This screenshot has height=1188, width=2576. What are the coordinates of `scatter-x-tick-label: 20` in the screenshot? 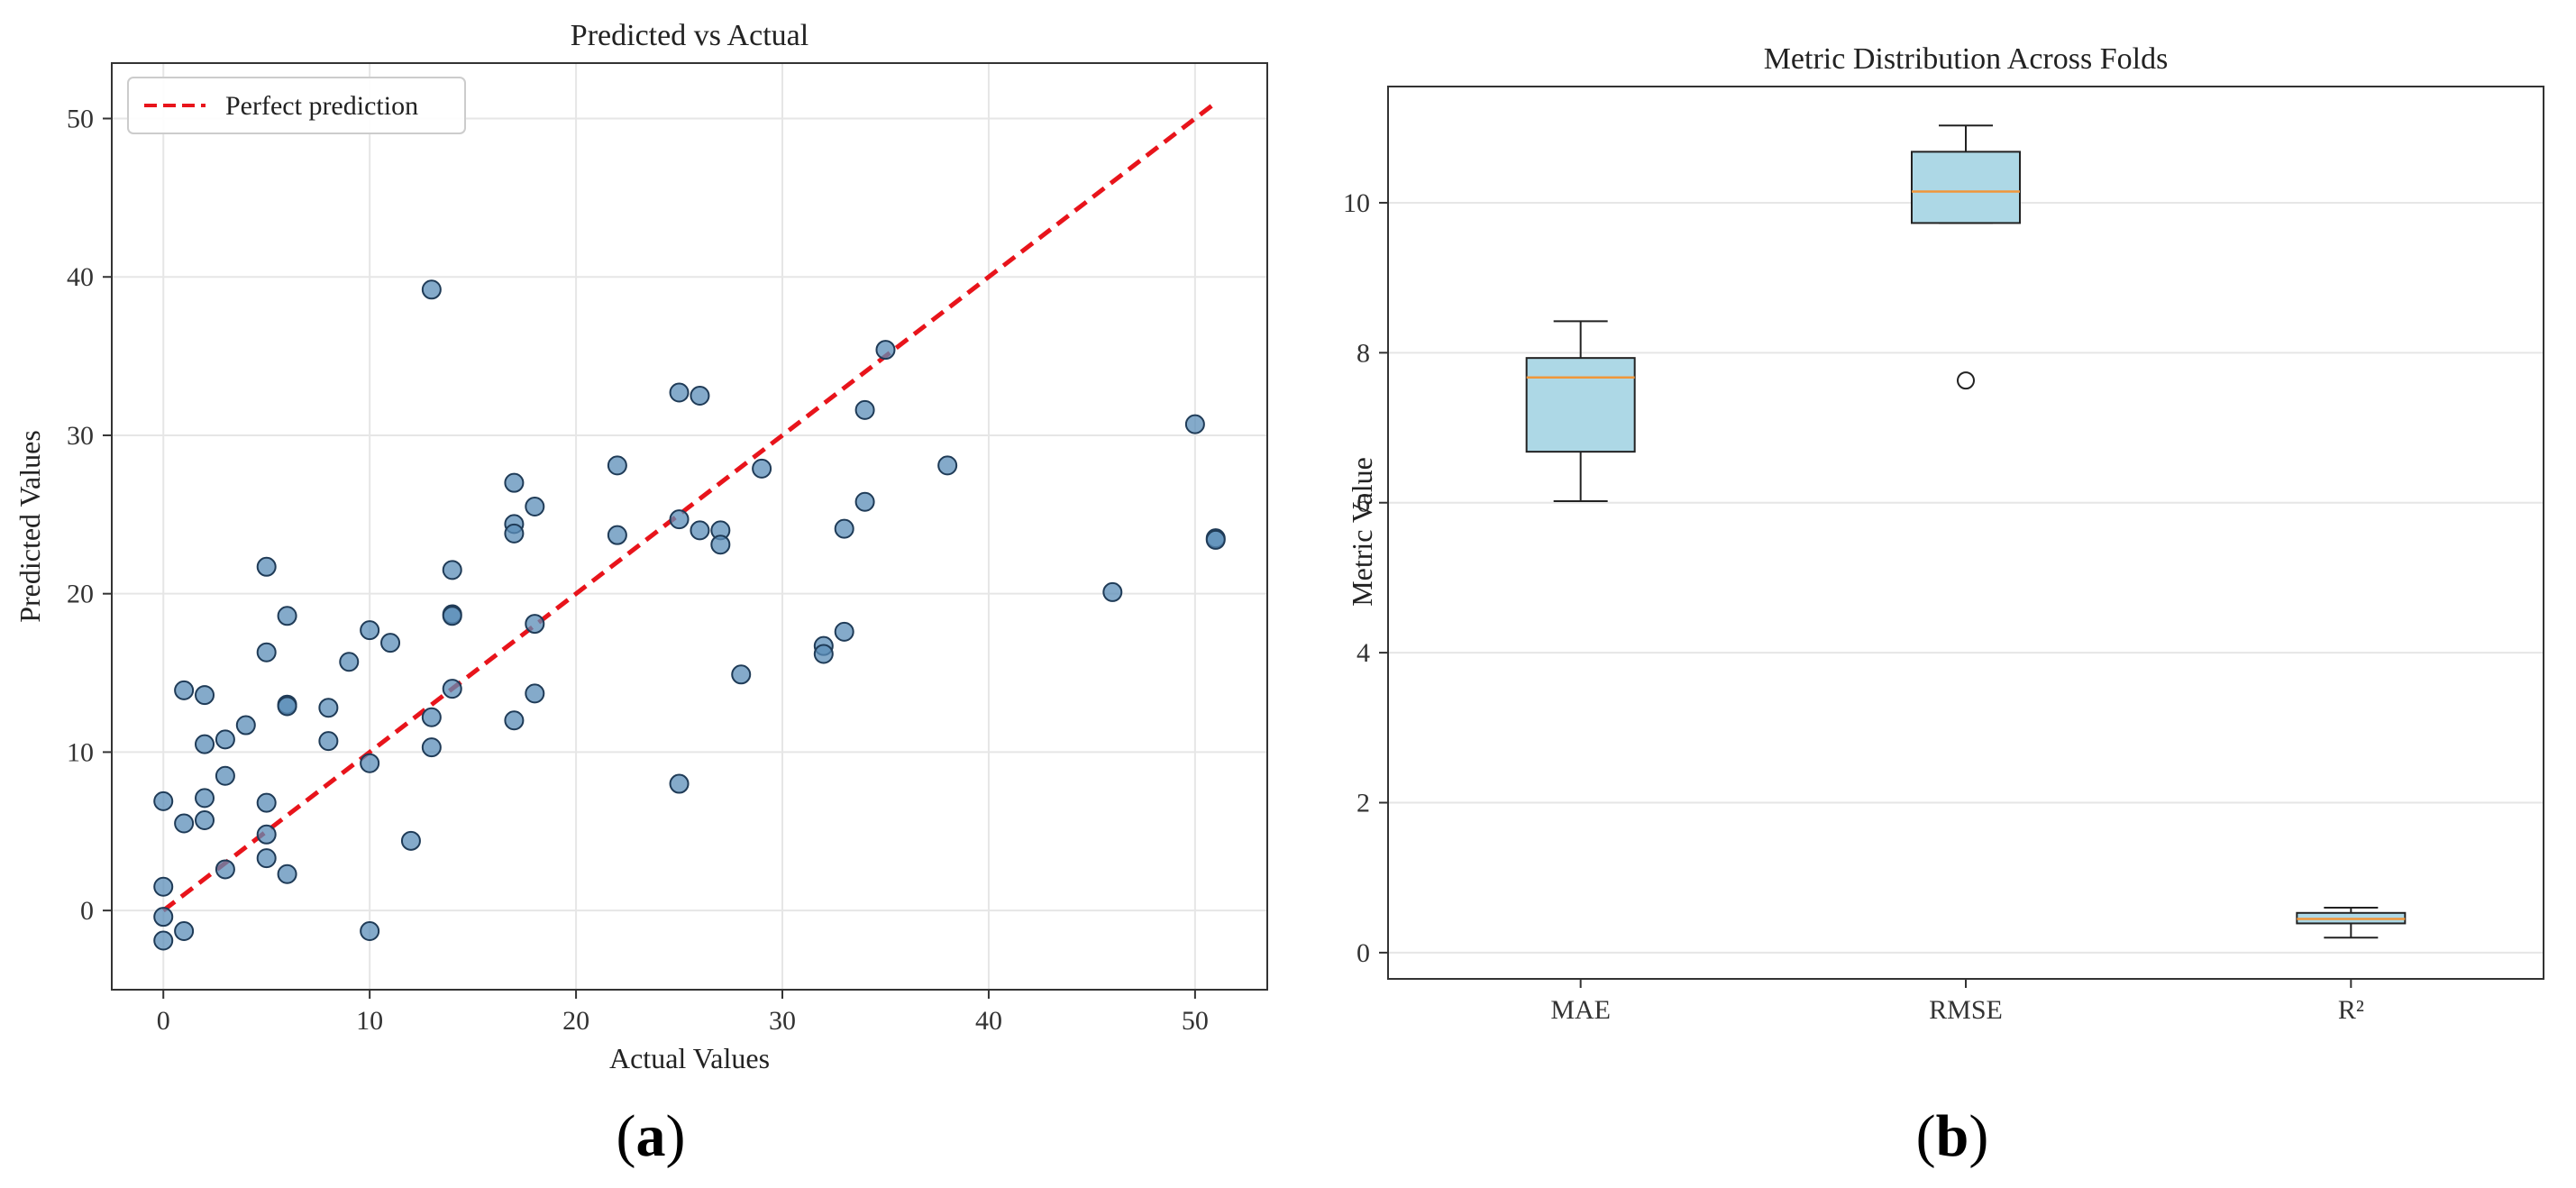 It's located at (575, 1021).